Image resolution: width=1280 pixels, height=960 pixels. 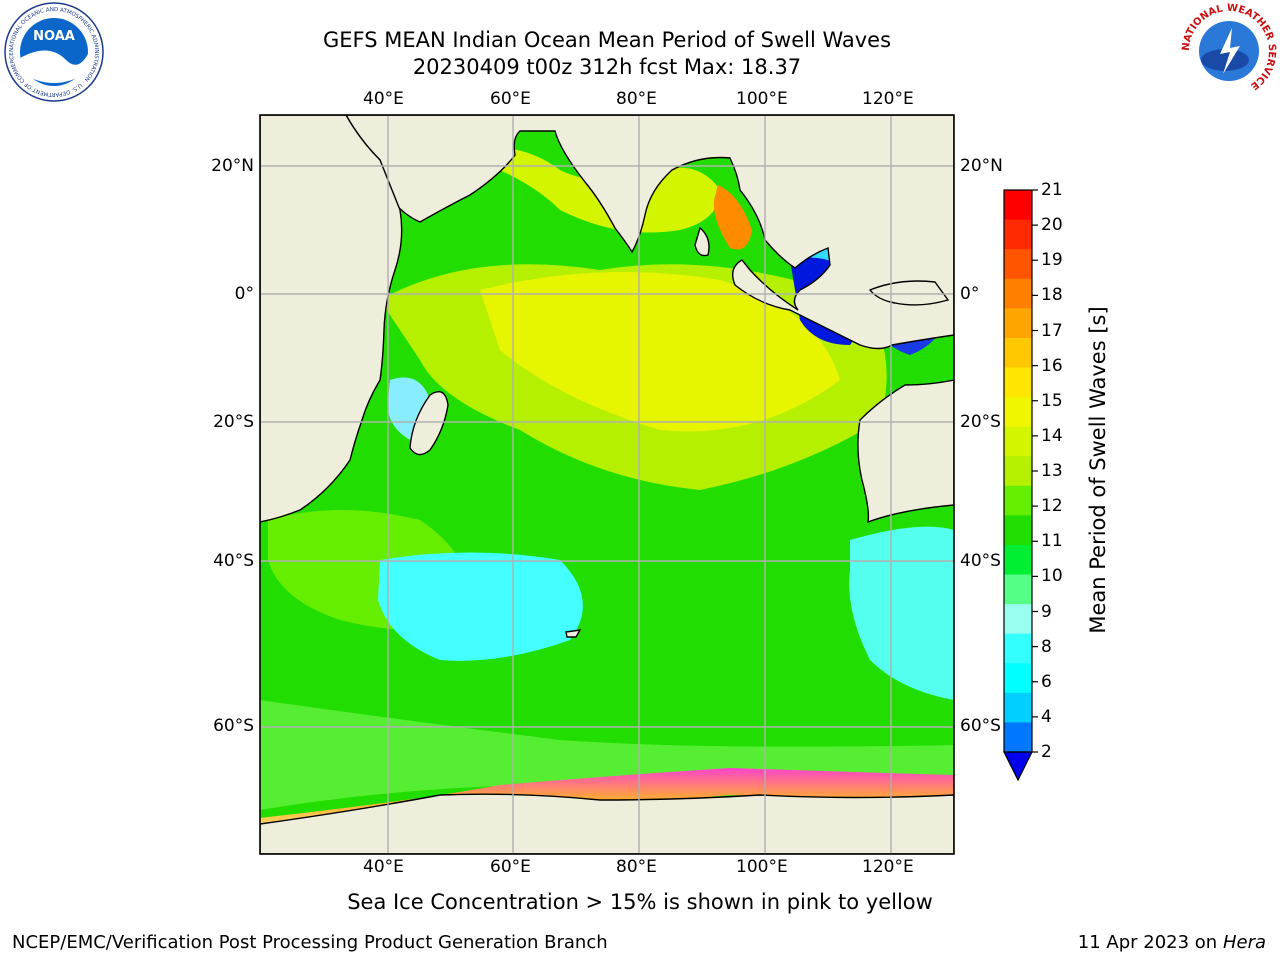 What do you see at coordinates (1052, 541) in the screenshot?
I see `colorbar-tick-label: 11` at bounding box center [1052, 541].